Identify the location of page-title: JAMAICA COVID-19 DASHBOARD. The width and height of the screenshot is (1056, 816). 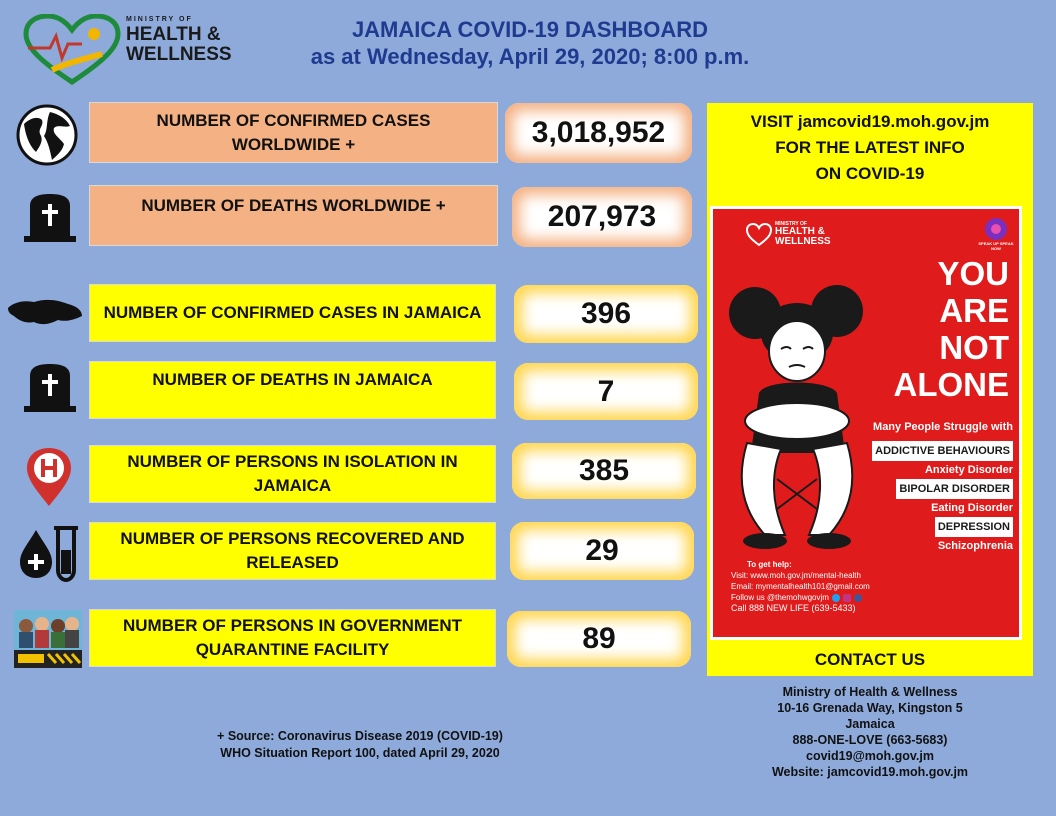
(530, 29).